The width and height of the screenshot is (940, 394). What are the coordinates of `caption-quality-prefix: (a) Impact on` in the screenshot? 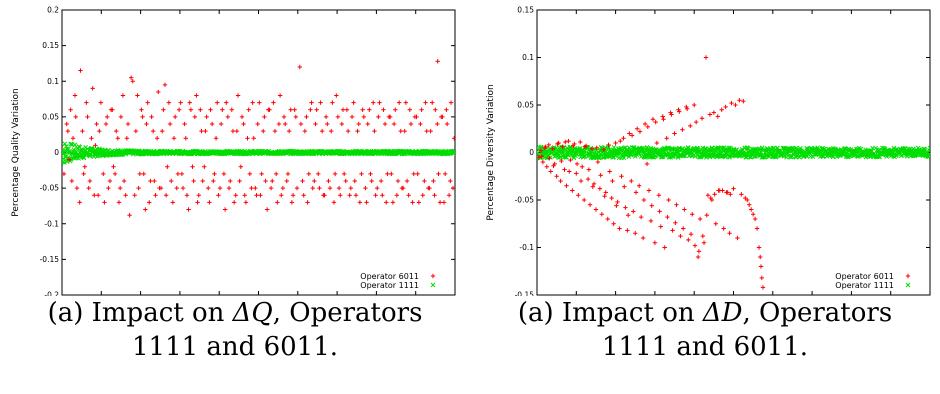 It's located at (140, 313).